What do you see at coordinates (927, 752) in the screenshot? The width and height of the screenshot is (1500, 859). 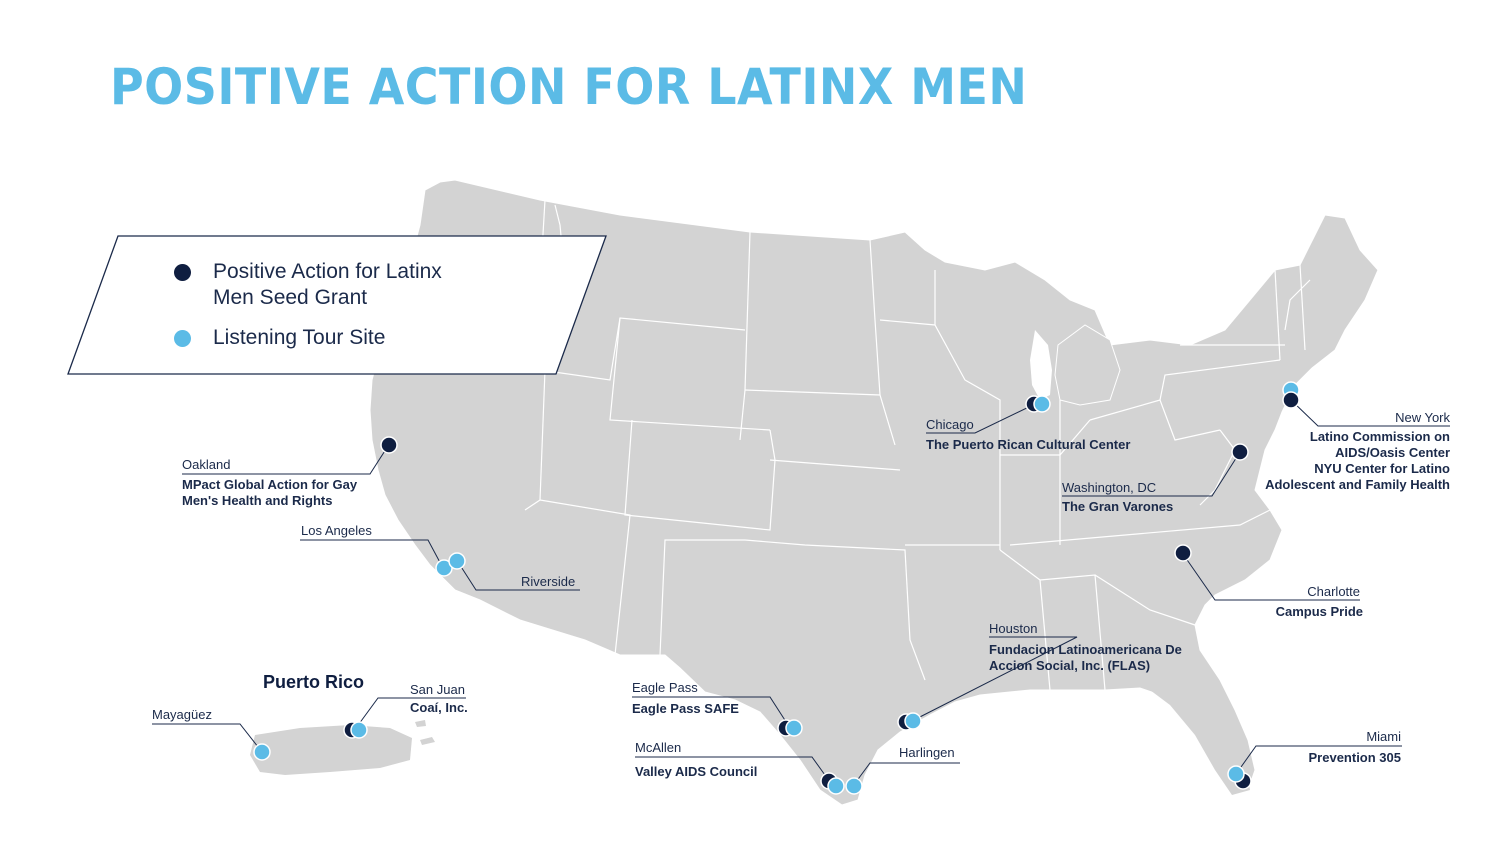 I see `label-harlingen-city: Harlingen` at bounding box center [927, 752].